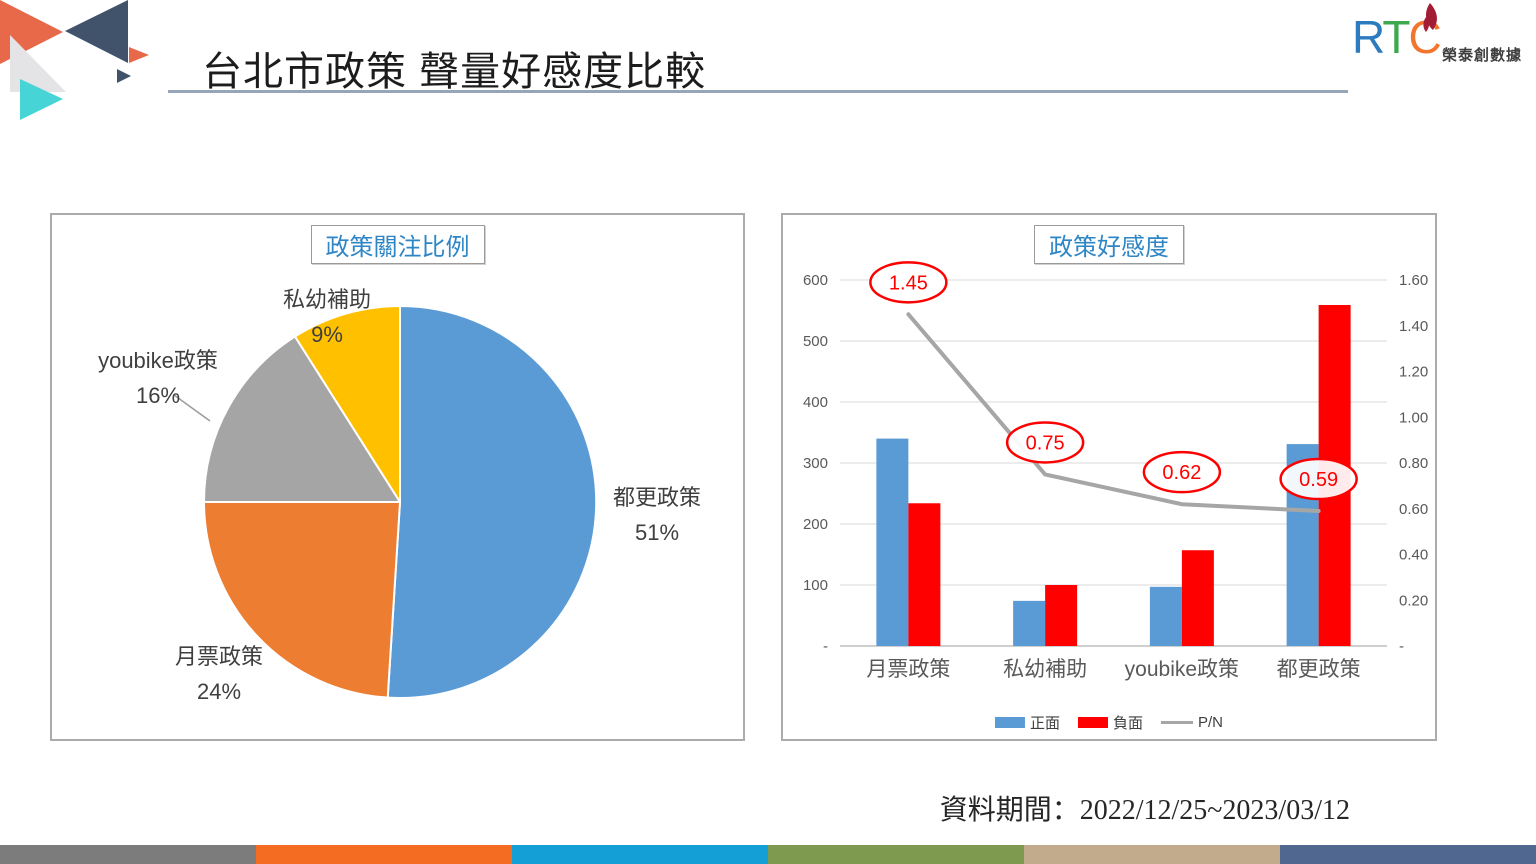 The width and height of the screenshot is (1536, 864). What do you see at coordinates (1401, 646) in the screenshot?
I see `right-axis-tick: -` at bounding box center [1401, 646].